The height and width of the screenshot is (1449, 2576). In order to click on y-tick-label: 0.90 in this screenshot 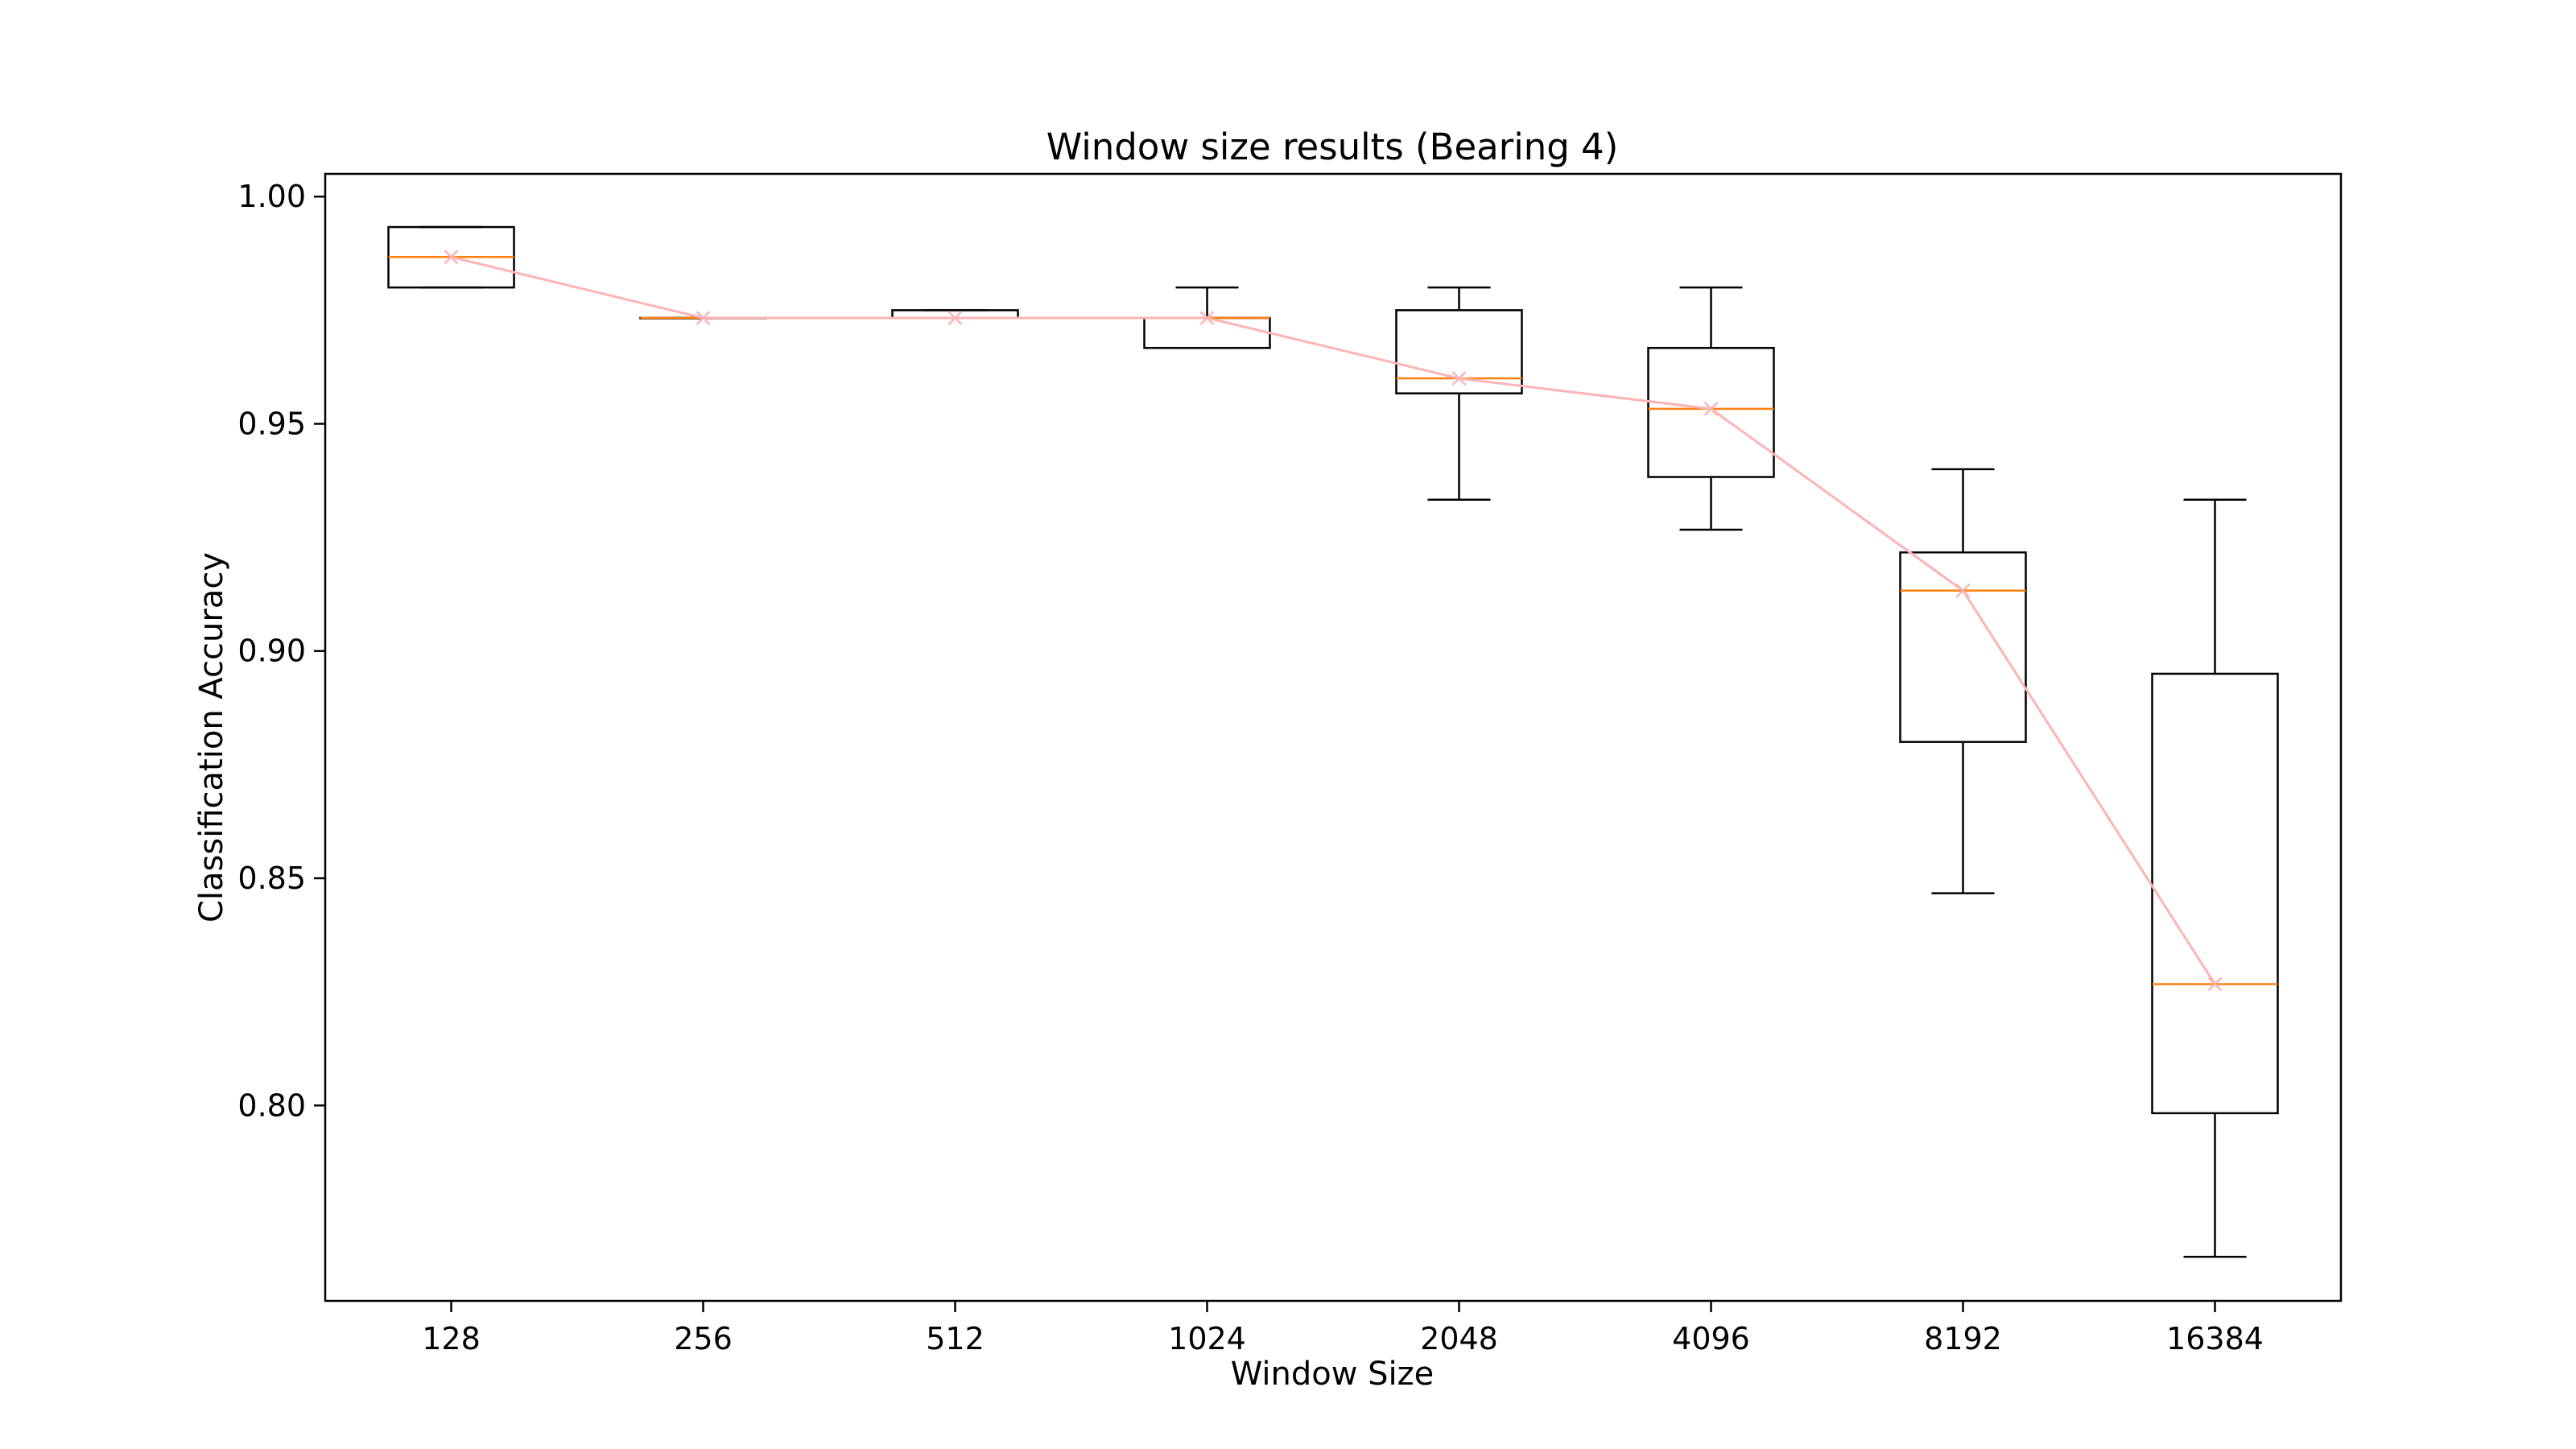, I will do `click(271, 651)`.